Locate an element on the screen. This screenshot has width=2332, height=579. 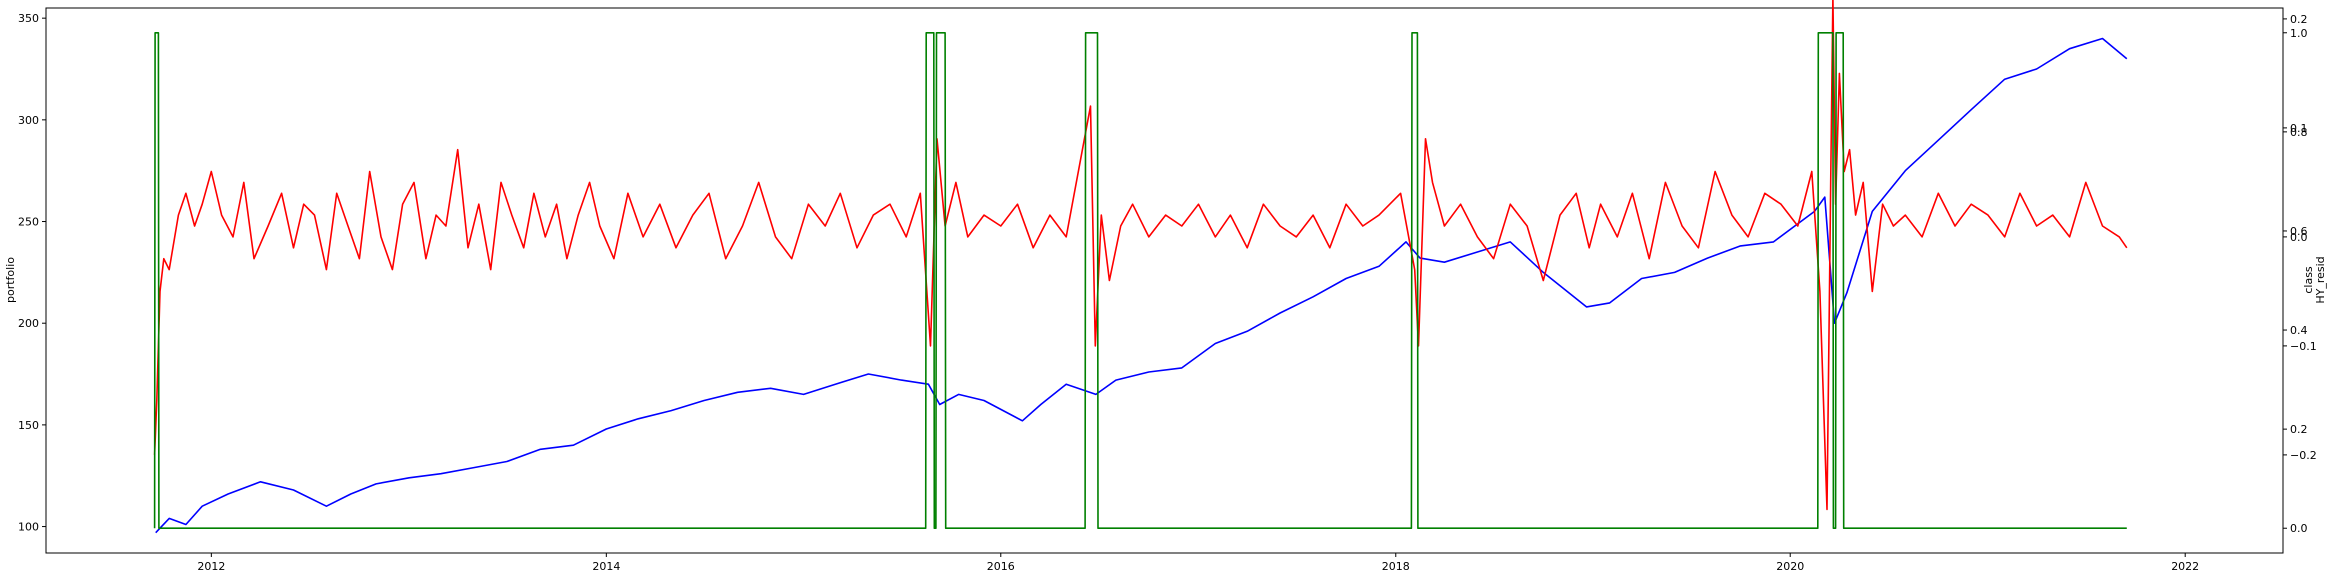
right-y-tick-label: −0.1 is located at coordinates (2303, 346).